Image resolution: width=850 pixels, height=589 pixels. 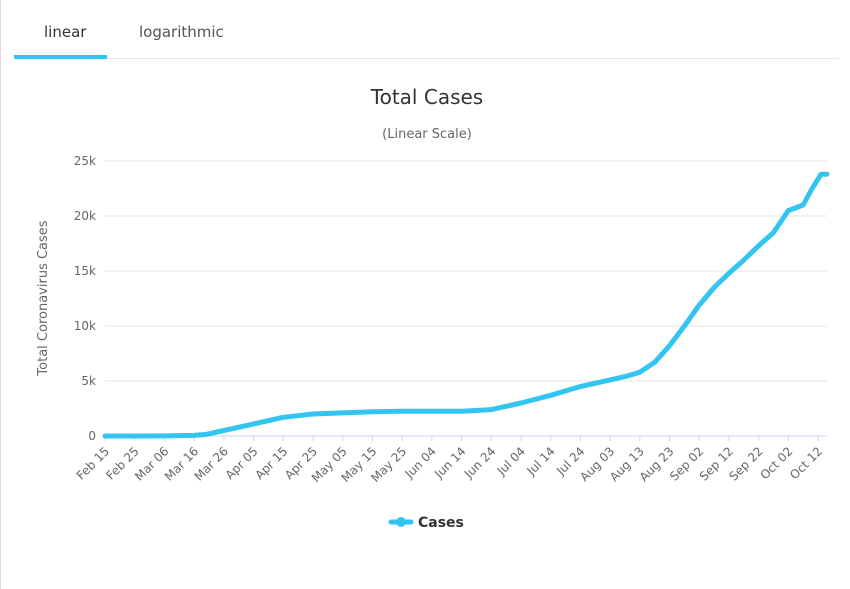 I want to click on y-axis-ticks: 0 5k 10k 15k 20k 25k, so click(x=85, y=298).